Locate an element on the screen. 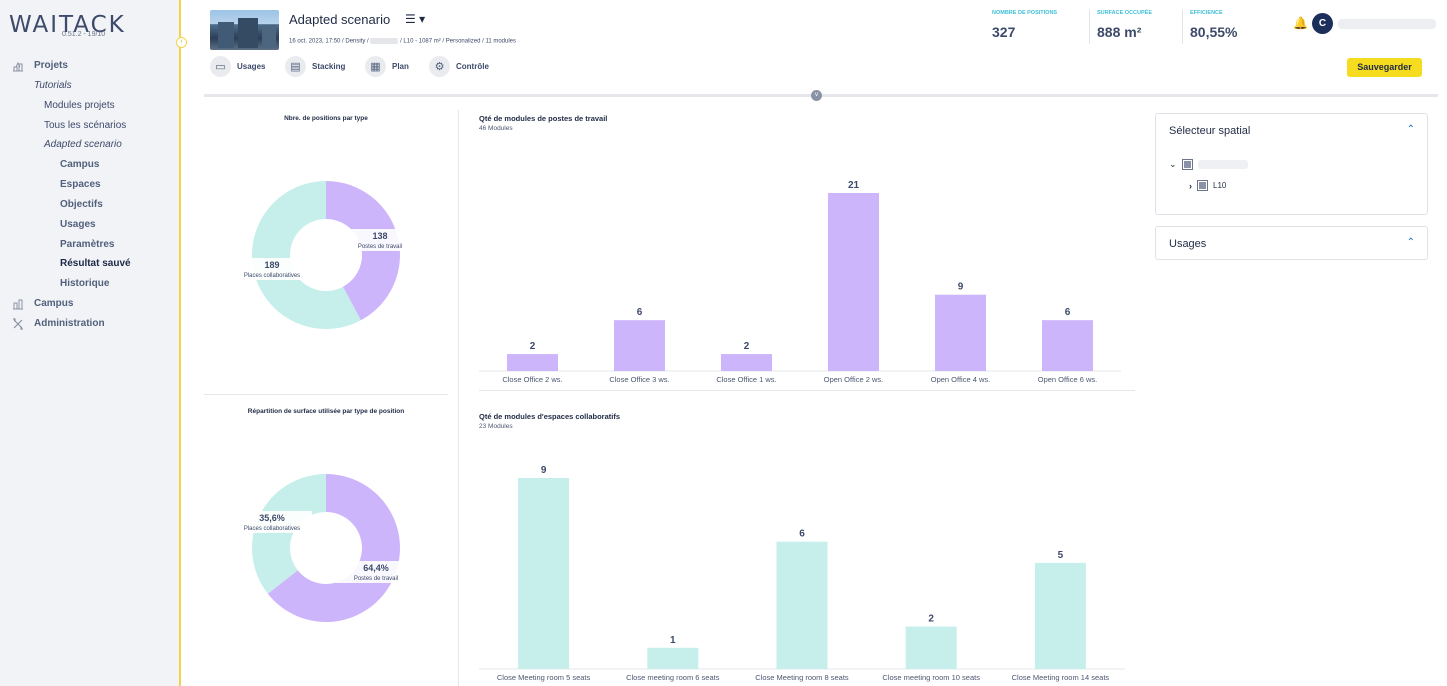 This screenshot has width=1447, height=686. donut-value-label: 35,6% is located at coordinates (272, 518).